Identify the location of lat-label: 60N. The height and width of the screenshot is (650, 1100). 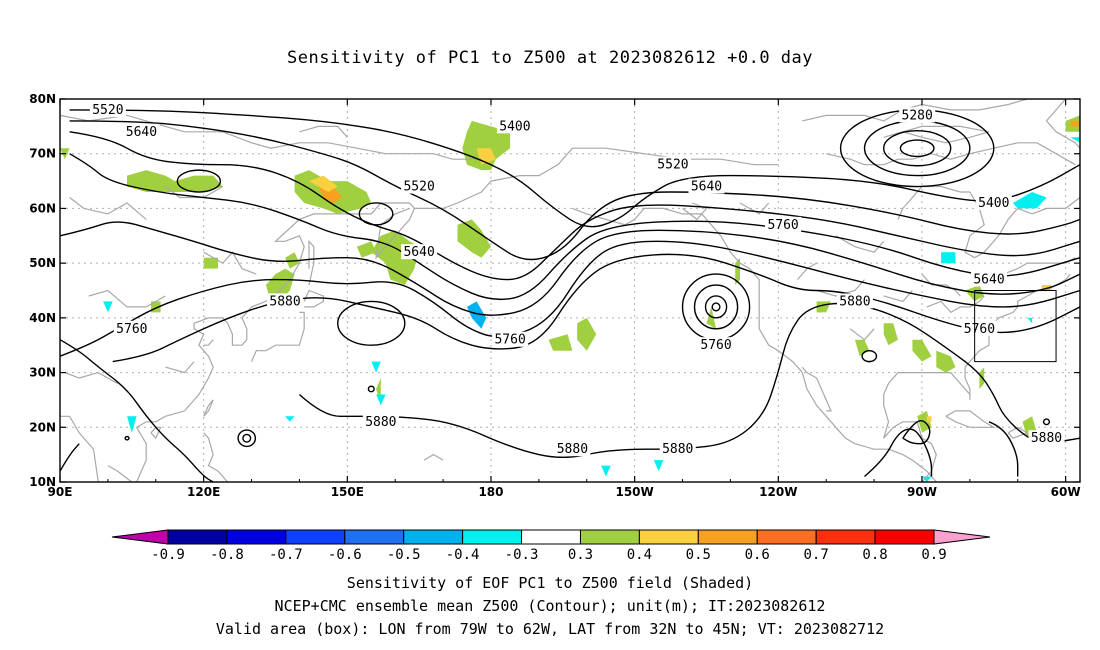
(42, 208).